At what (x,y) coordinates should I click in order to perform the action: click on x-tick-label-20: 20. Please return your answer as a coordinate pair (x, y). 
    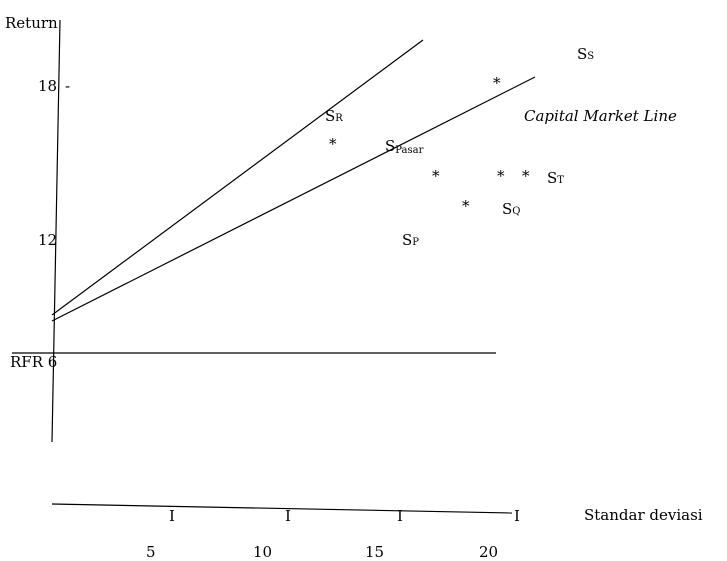
    Looking at the image, I should click on (488, 552).